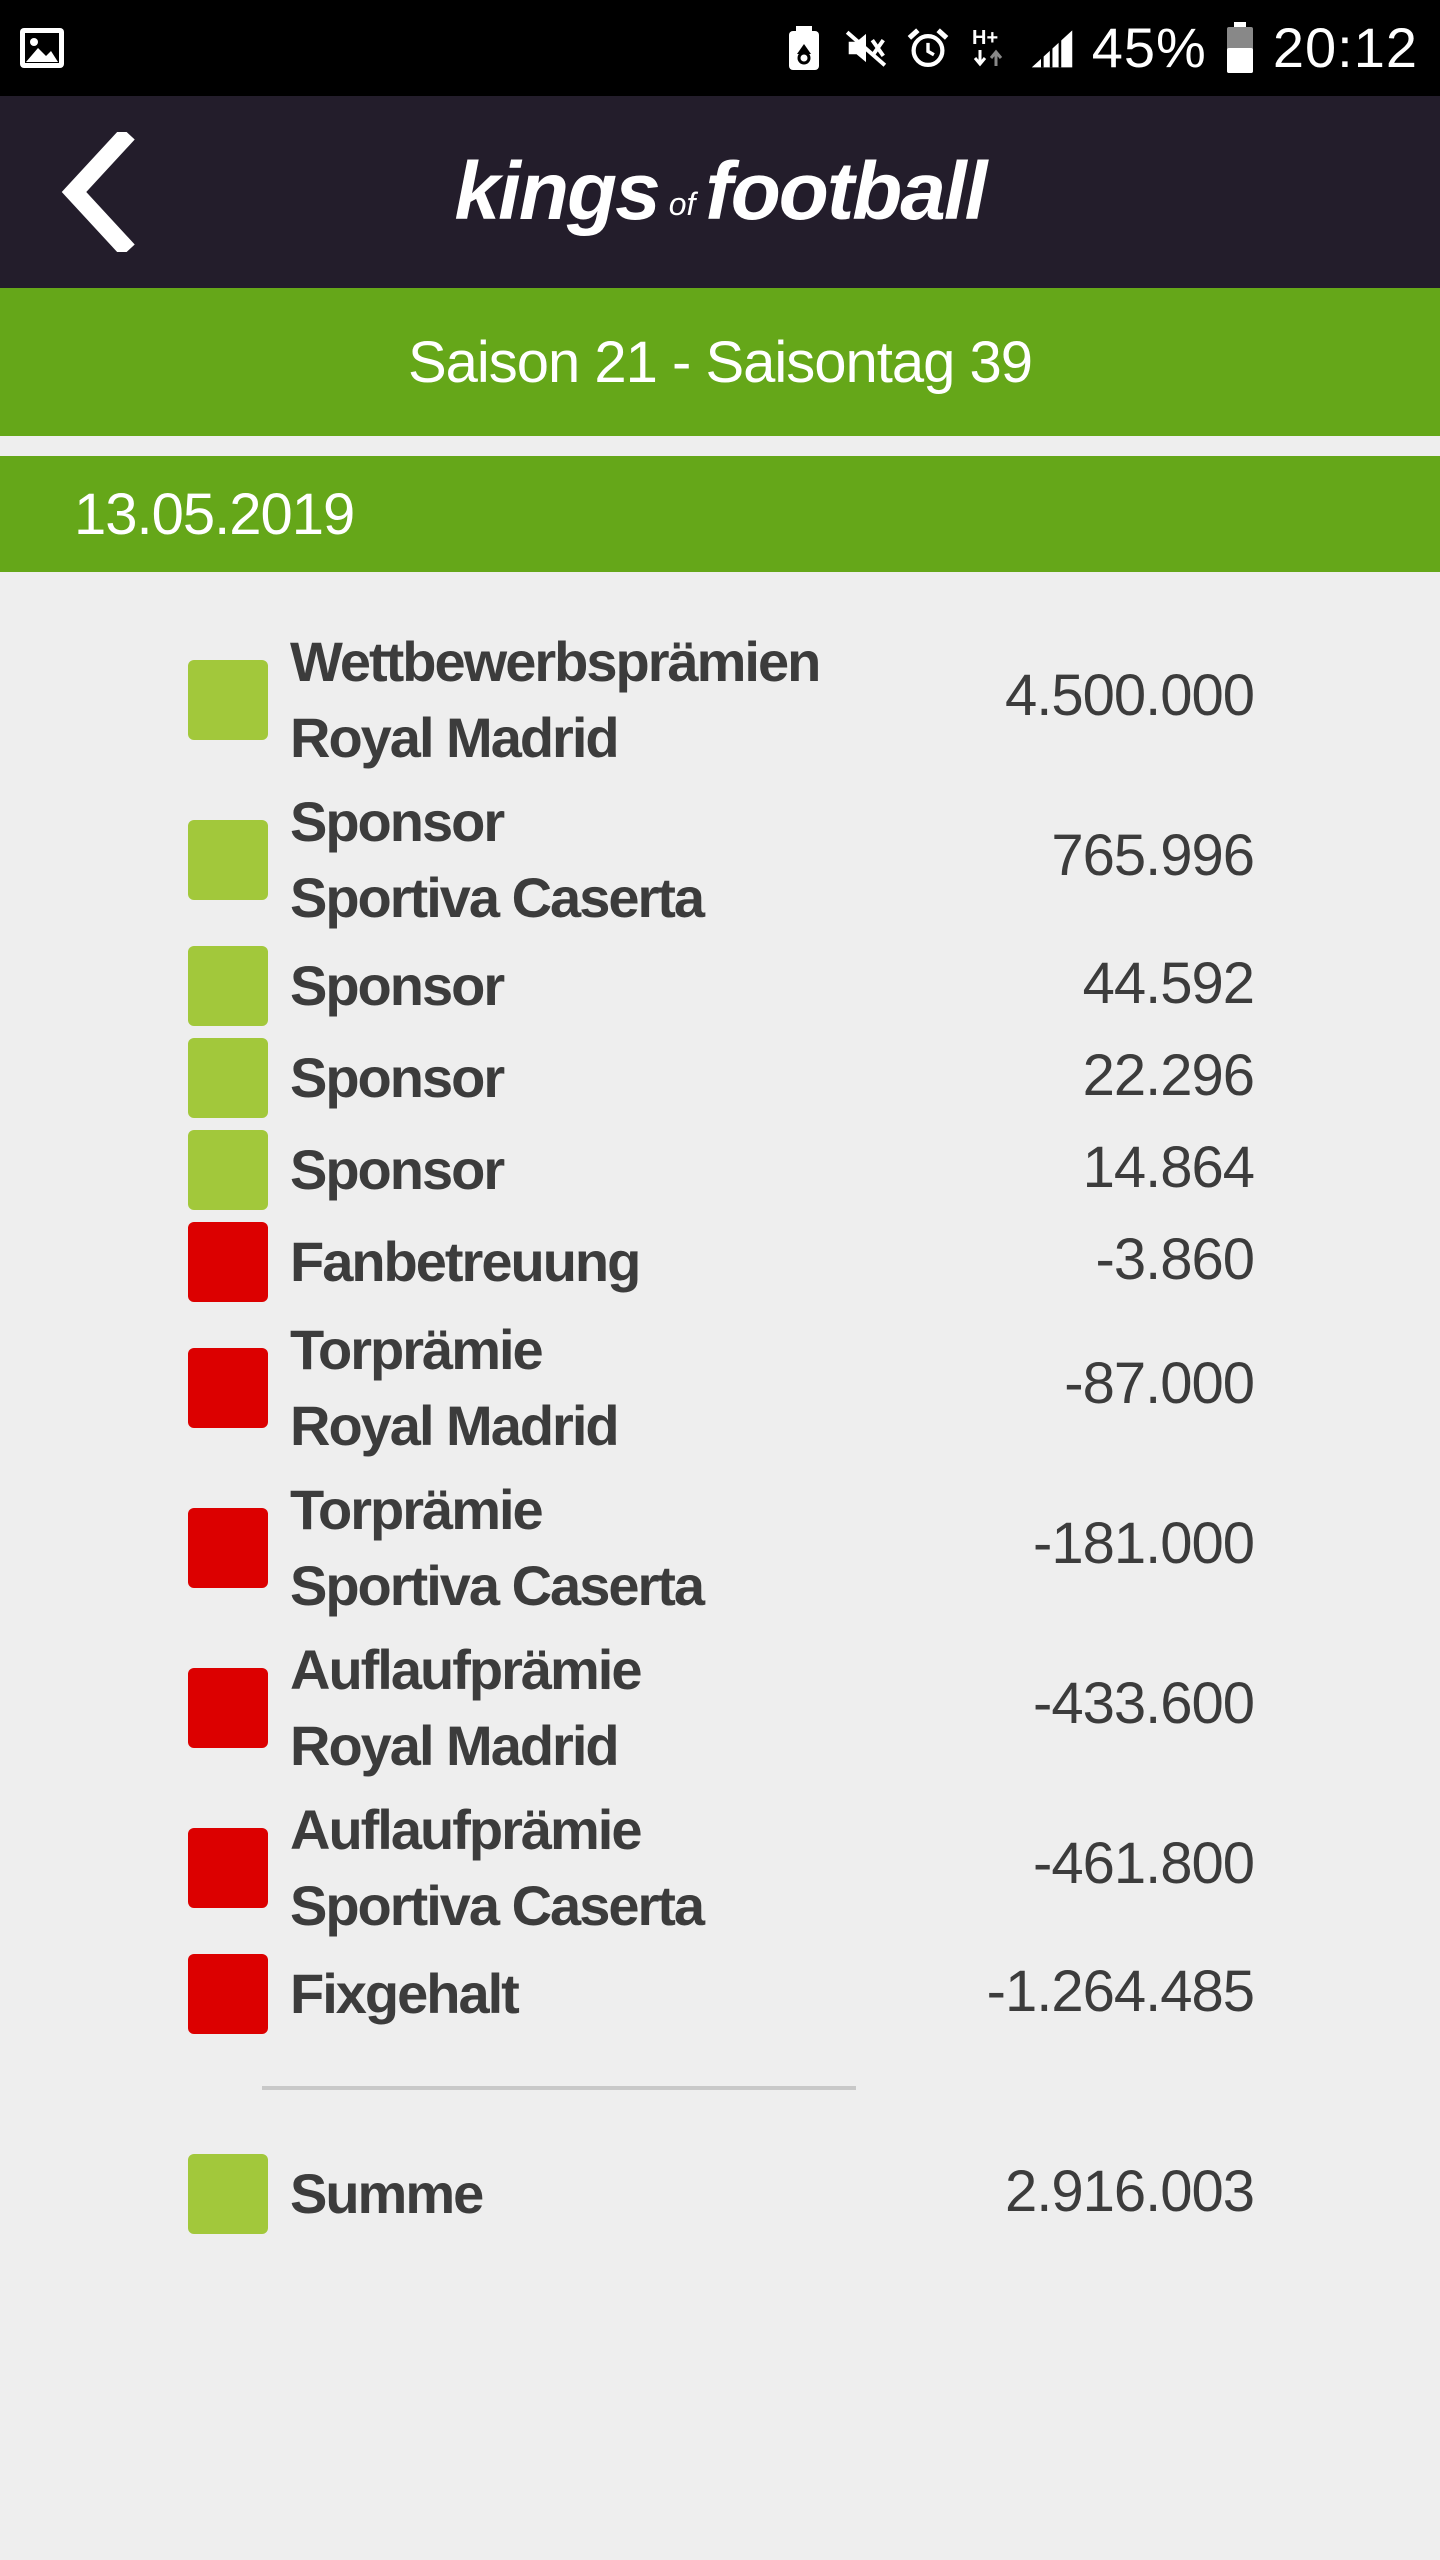 The height and width of the screenshot is (2560, 1440). Describe the element at coordinates (720, 1170) in the screenshot. I see `list-item: Sponsor 14.864` at that location.